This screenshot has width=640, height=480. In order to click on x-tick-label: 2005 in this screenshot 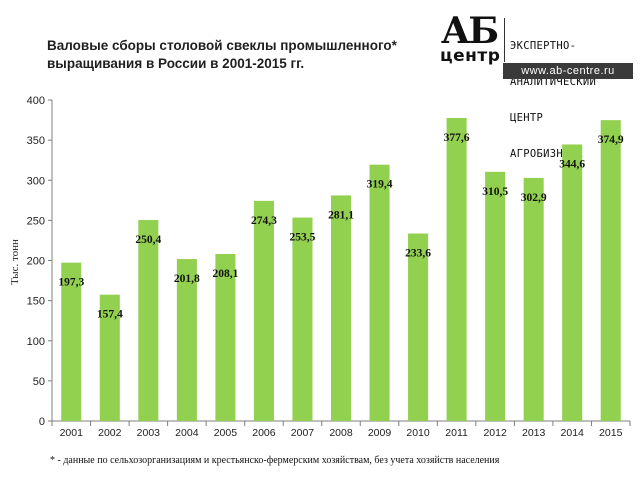, I will do `click(226, 433)`.